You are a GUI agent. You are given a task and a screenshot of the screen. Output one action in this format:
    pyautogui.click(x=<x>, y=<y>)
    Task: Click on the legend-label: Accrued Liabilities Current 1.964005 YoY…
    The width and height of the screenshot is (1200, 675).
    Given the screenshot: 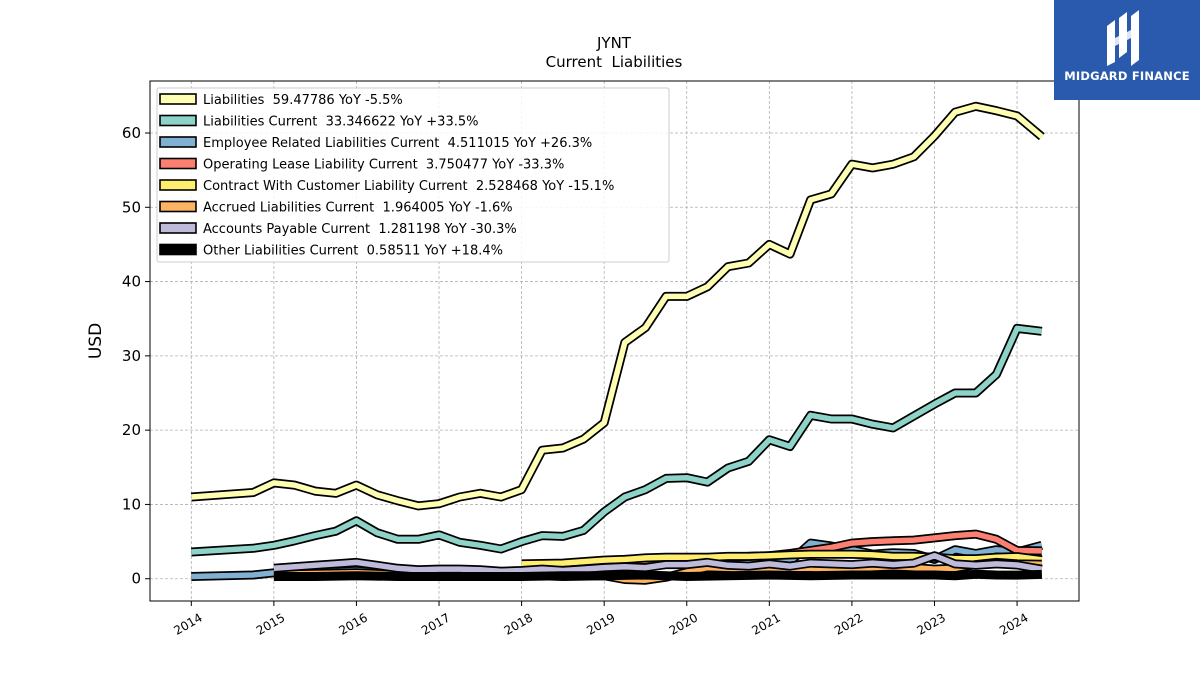 What is the action you would take?
    pyautogui.click(x=358, y=208)
    